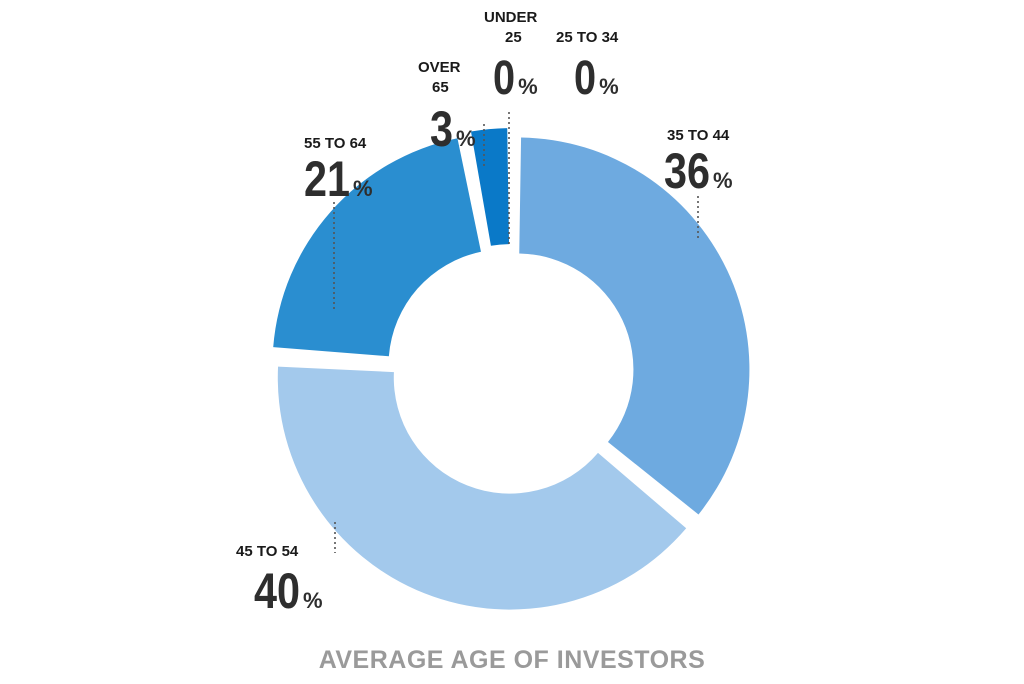  Describe the element at coordinates (609, 86) in the screenshot. I see `label-unit-25-to-34: %` at that location.